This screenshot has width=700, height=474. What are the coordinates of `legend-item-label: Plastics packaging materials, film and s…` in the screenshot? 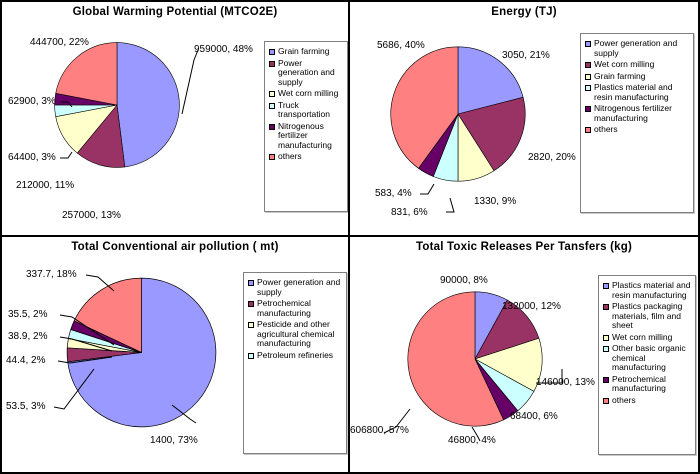 It's located at (647, 315).